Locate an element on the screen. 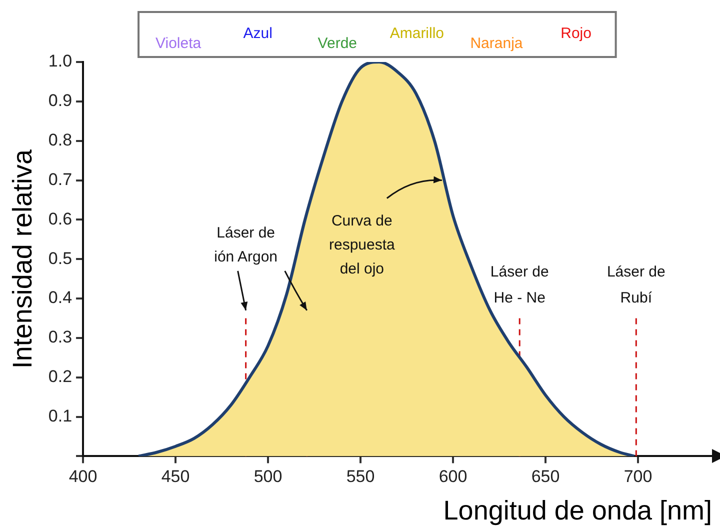 The image size is (720, 532). text: Amarillo is located at coordinates (417, 33).